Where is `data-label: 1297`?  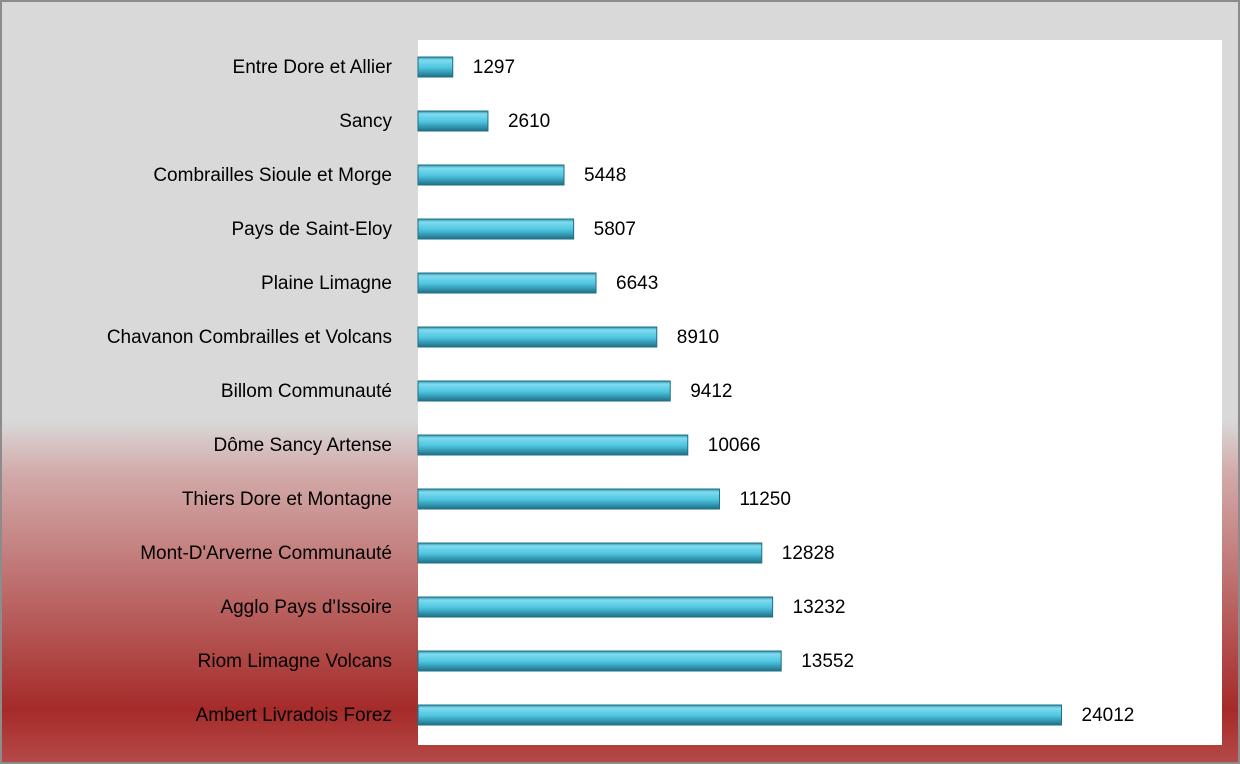 data-label: 1297 is located at coordinates (494, 67).